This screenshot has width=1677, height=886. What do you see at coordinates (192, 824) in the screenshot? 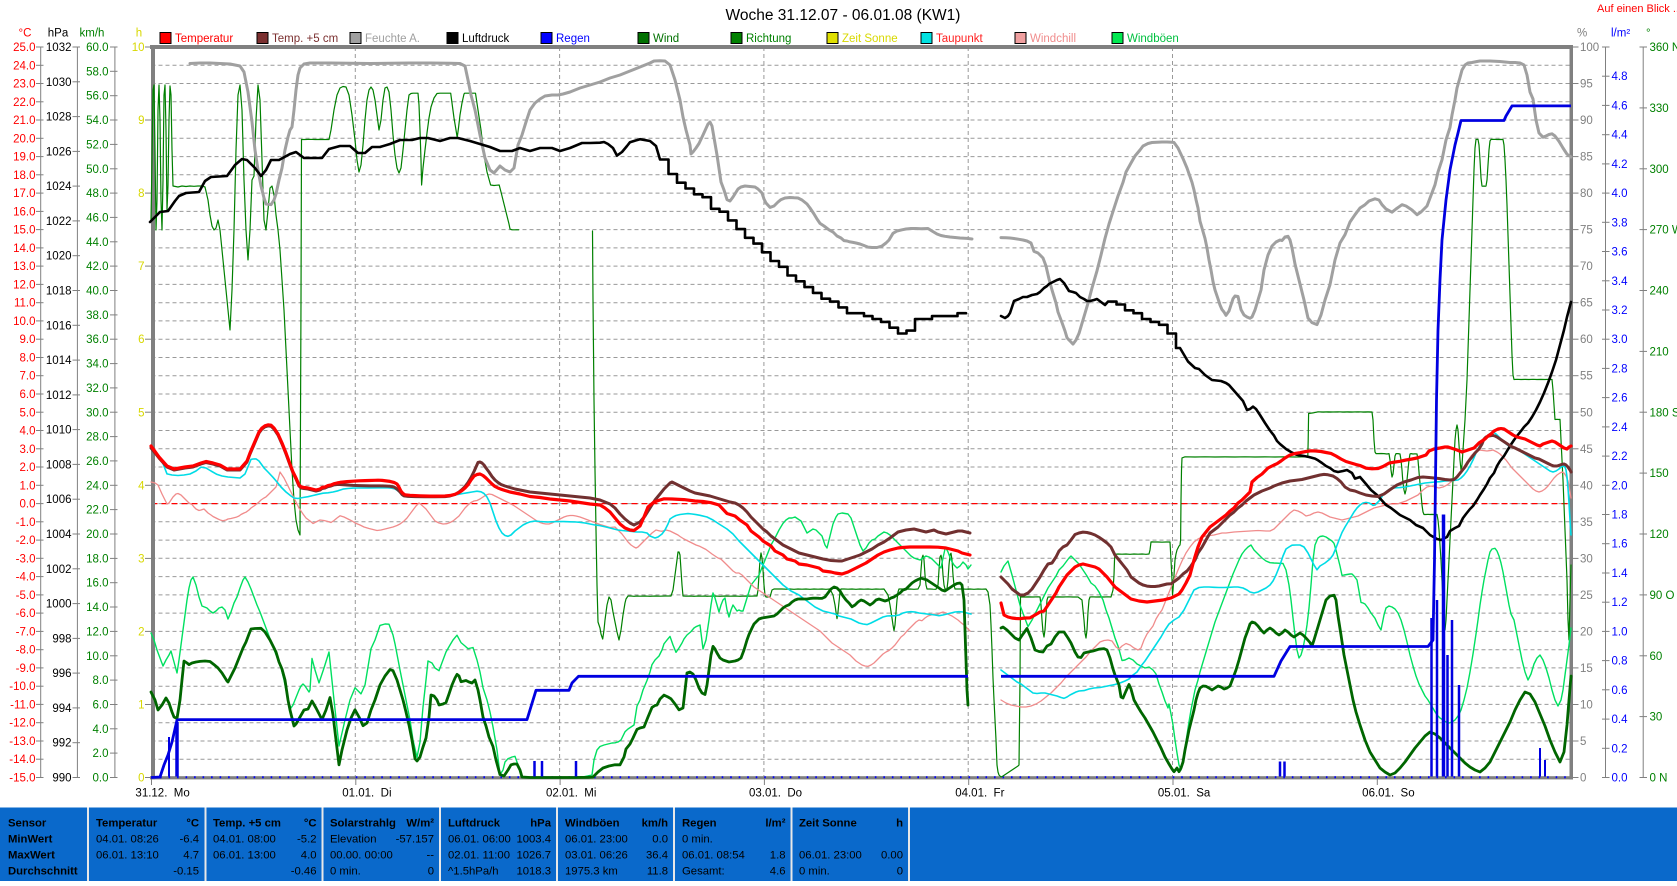
I see `svg-text: °C` at bounding box center [192, 824].